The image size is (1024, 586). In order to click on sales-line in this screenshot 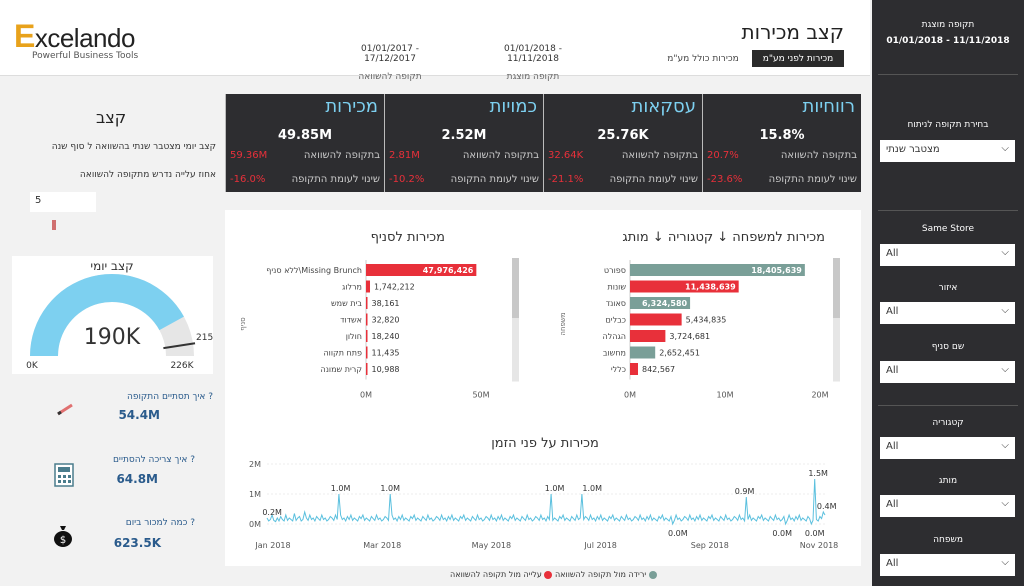, I will do `click(546, 502)`.